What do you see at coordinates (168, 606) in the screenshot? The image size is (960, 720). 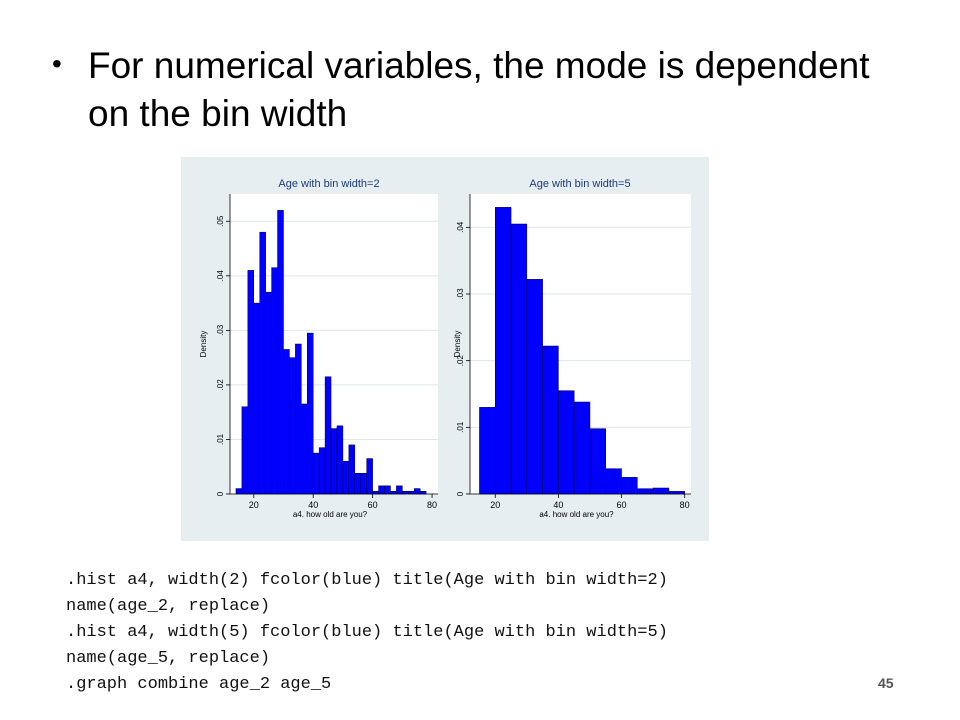 I see `code-line: name(age_2, replace)` at bounding box center [168, 606].